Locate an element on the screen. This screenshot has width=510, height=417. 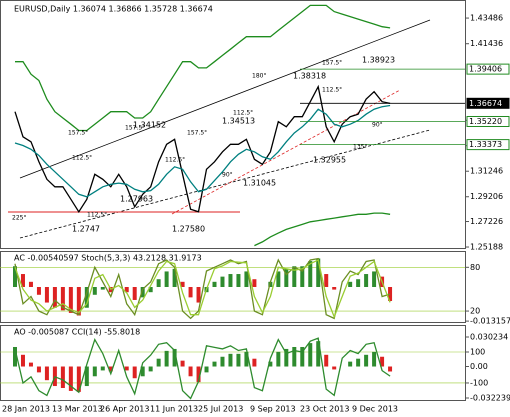
x-tick-label: 26 Apr 2013 is located at coordinates (124, 409).